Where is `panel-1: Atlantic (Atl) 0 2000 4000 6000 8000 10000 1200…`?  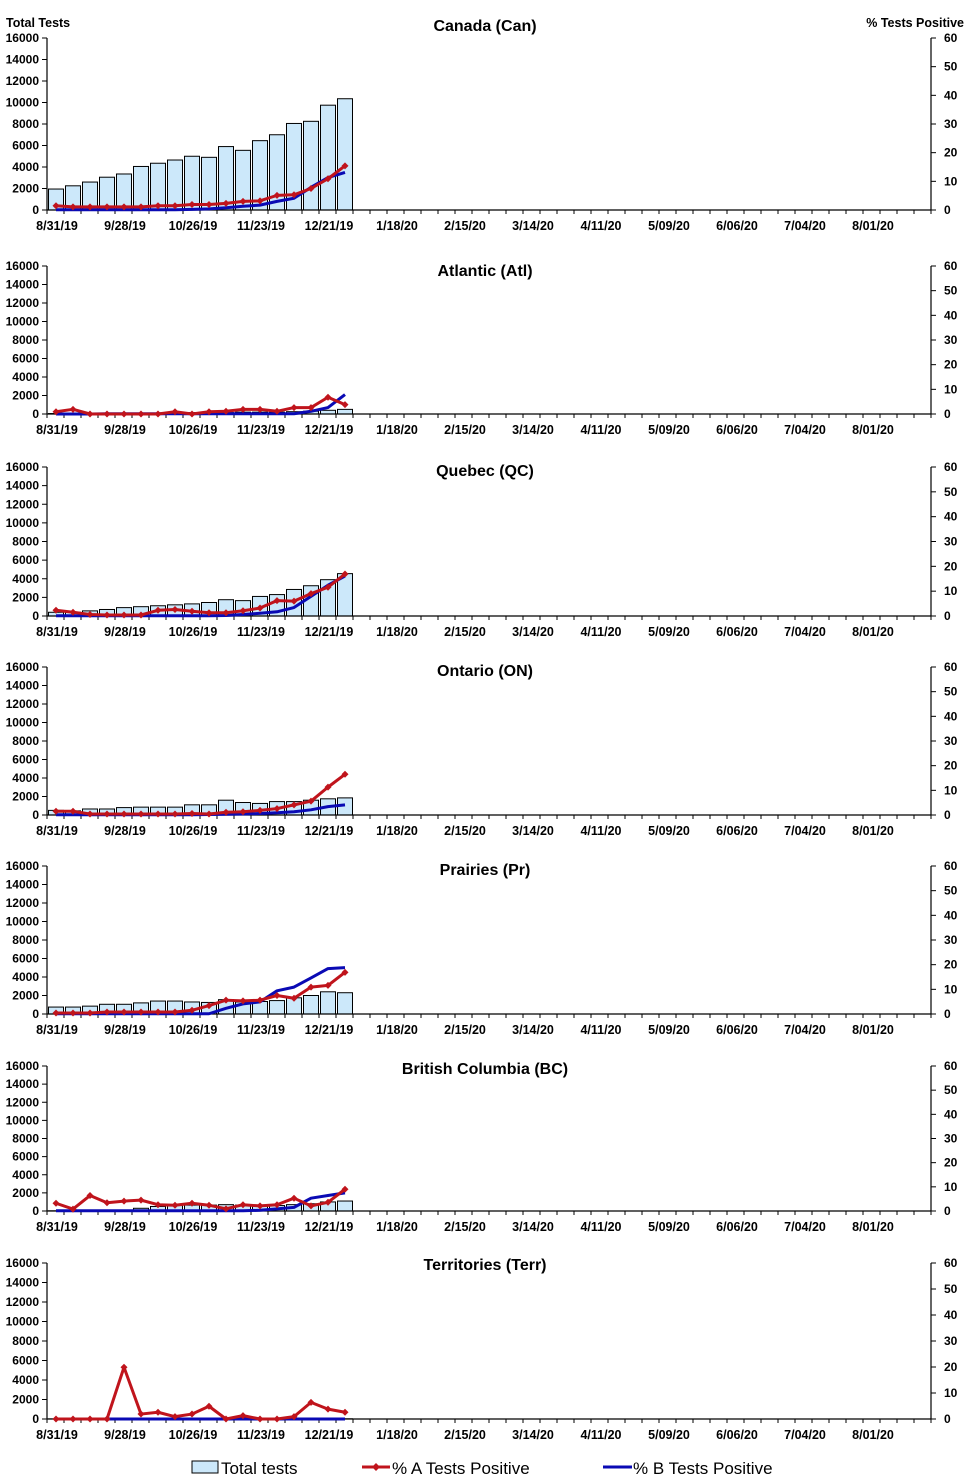
panel-1: Atlantic (Atl) 0 2000 4000 6000 8000 10000 1200… is located at coordinates (482, 348).